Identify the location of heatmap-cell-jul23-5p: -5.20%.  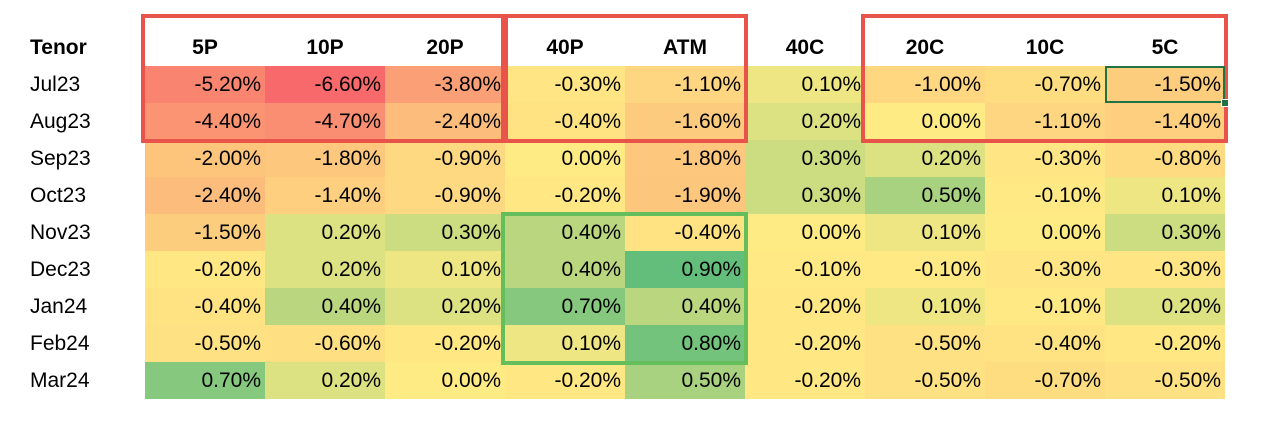
(205, 84).